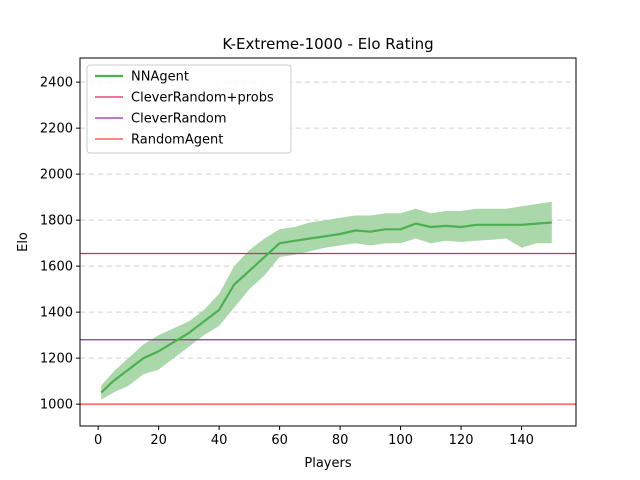  Describe the element at coordinates (314, 437) in the screenshot. I see `x-axis-ticks: 0 20 40 60 80 100 120 140` at that location.